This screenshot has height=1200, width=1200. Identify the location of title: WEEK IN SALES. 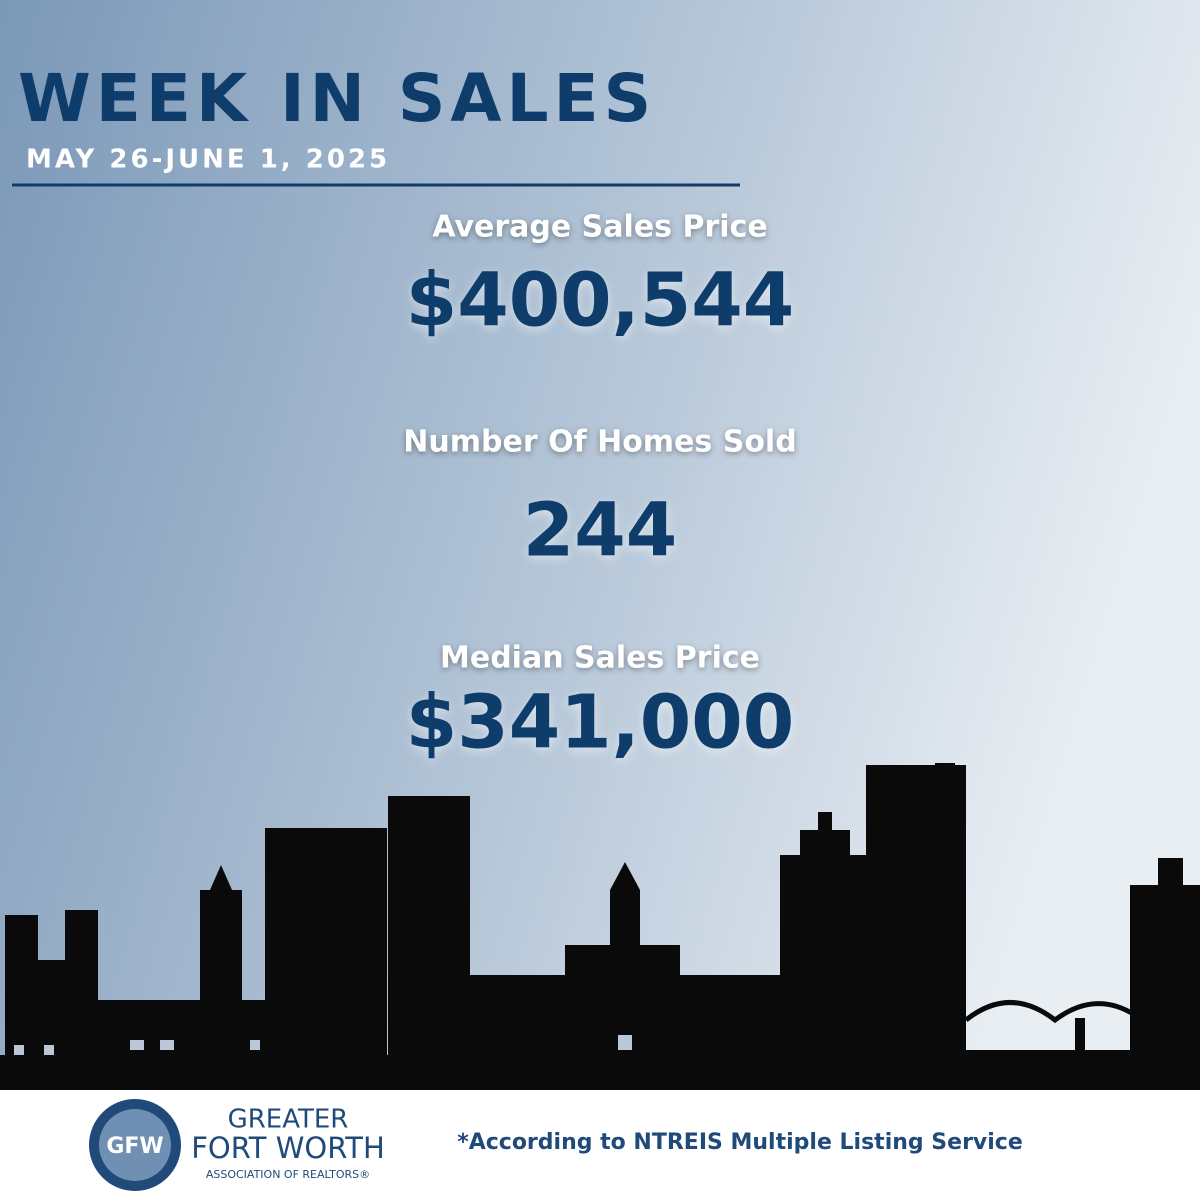
(337, 98).